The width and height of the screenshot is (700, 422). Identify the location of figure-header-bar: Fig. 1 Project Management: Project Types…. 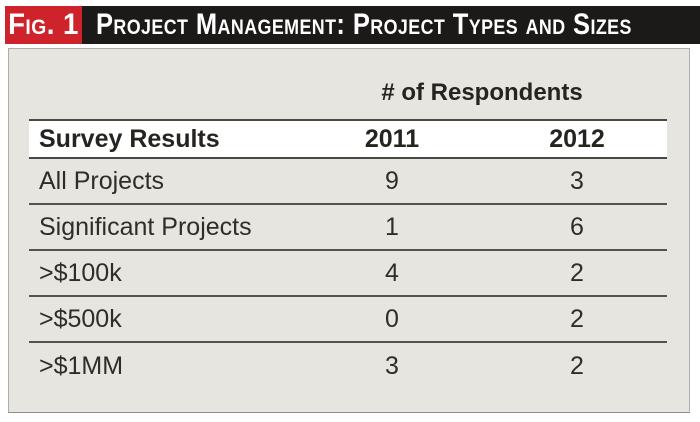
(352, 25).